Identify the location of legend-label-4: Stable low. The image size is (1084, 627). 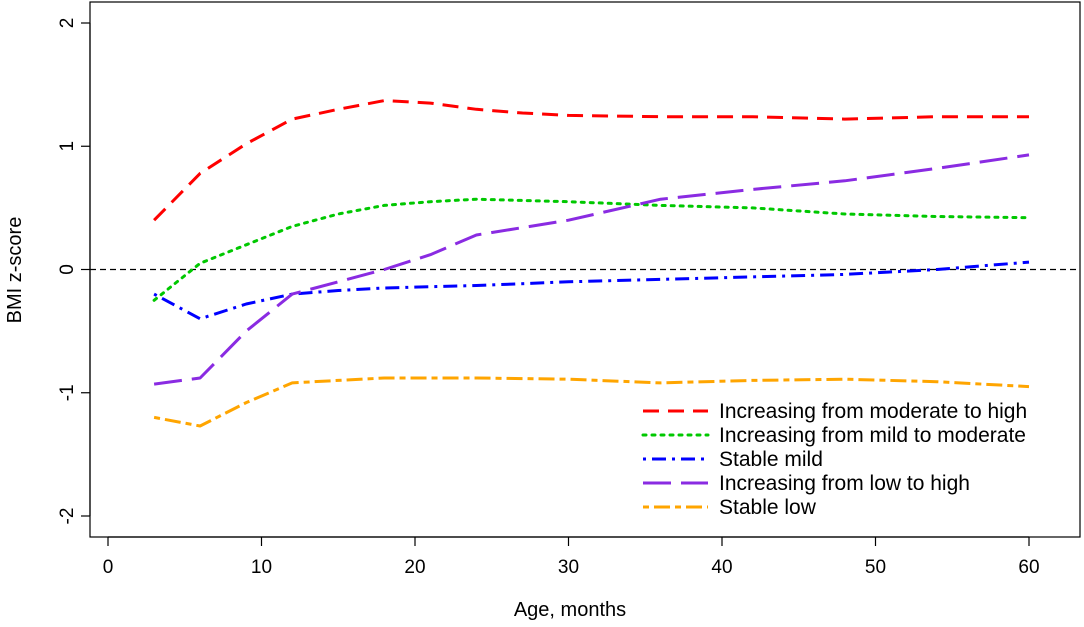
(768, 507).